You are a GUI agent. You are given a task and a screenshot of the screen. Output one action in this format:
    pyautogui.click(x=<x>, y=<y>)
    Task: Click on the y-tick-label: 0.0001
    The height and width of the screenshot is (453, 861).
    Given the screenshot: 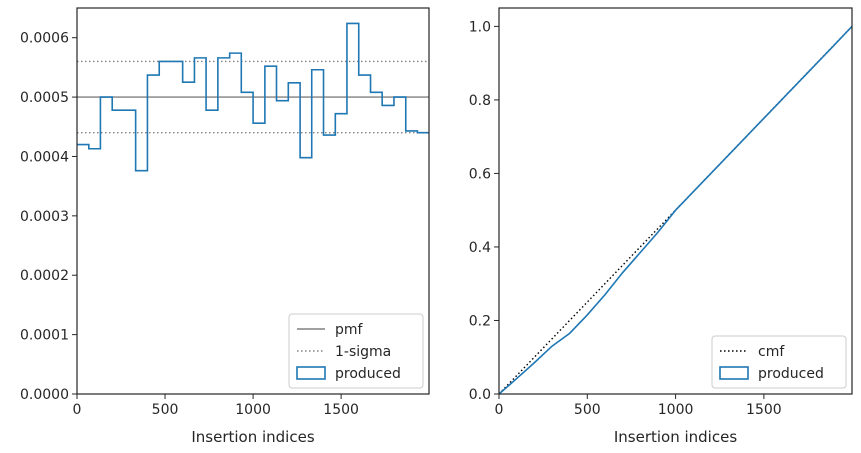 What is the action you would take?
    pyautogui.click(x=44, y=336)
    